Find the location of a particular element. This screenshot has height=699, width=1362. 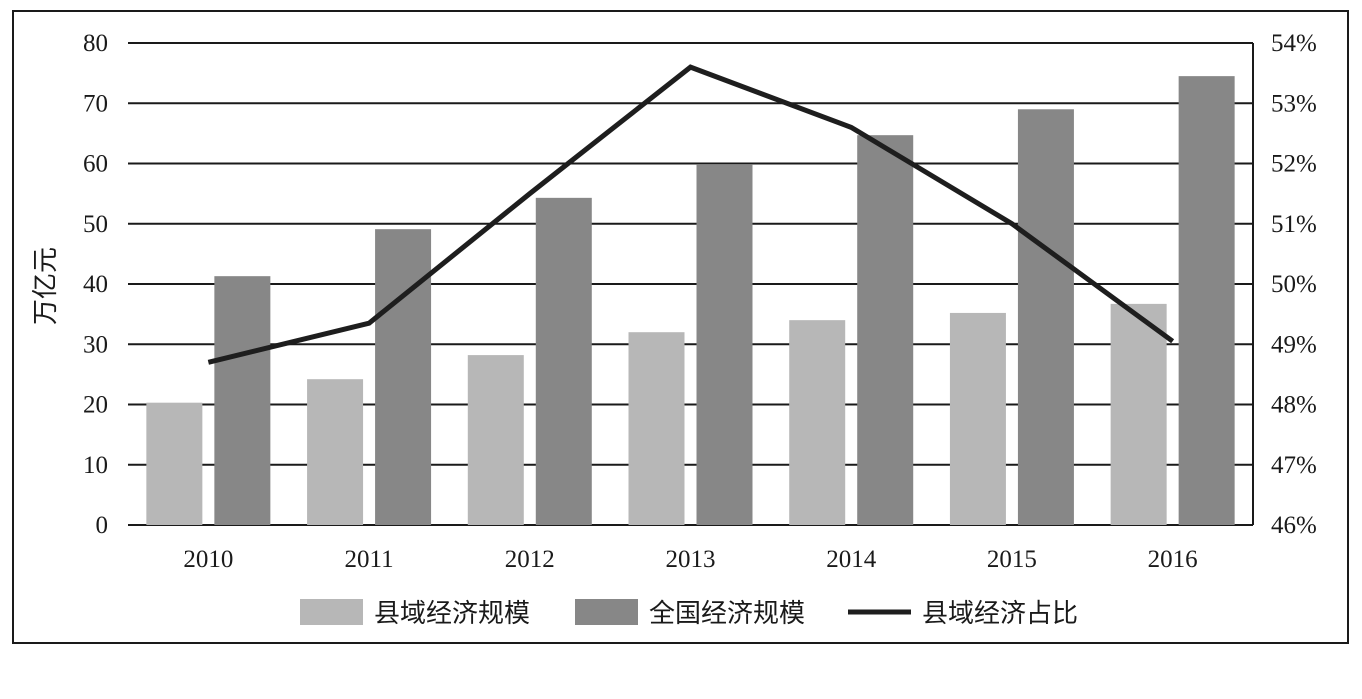

y-axis-label: 万亿元 is located at coordinates (46, 286).